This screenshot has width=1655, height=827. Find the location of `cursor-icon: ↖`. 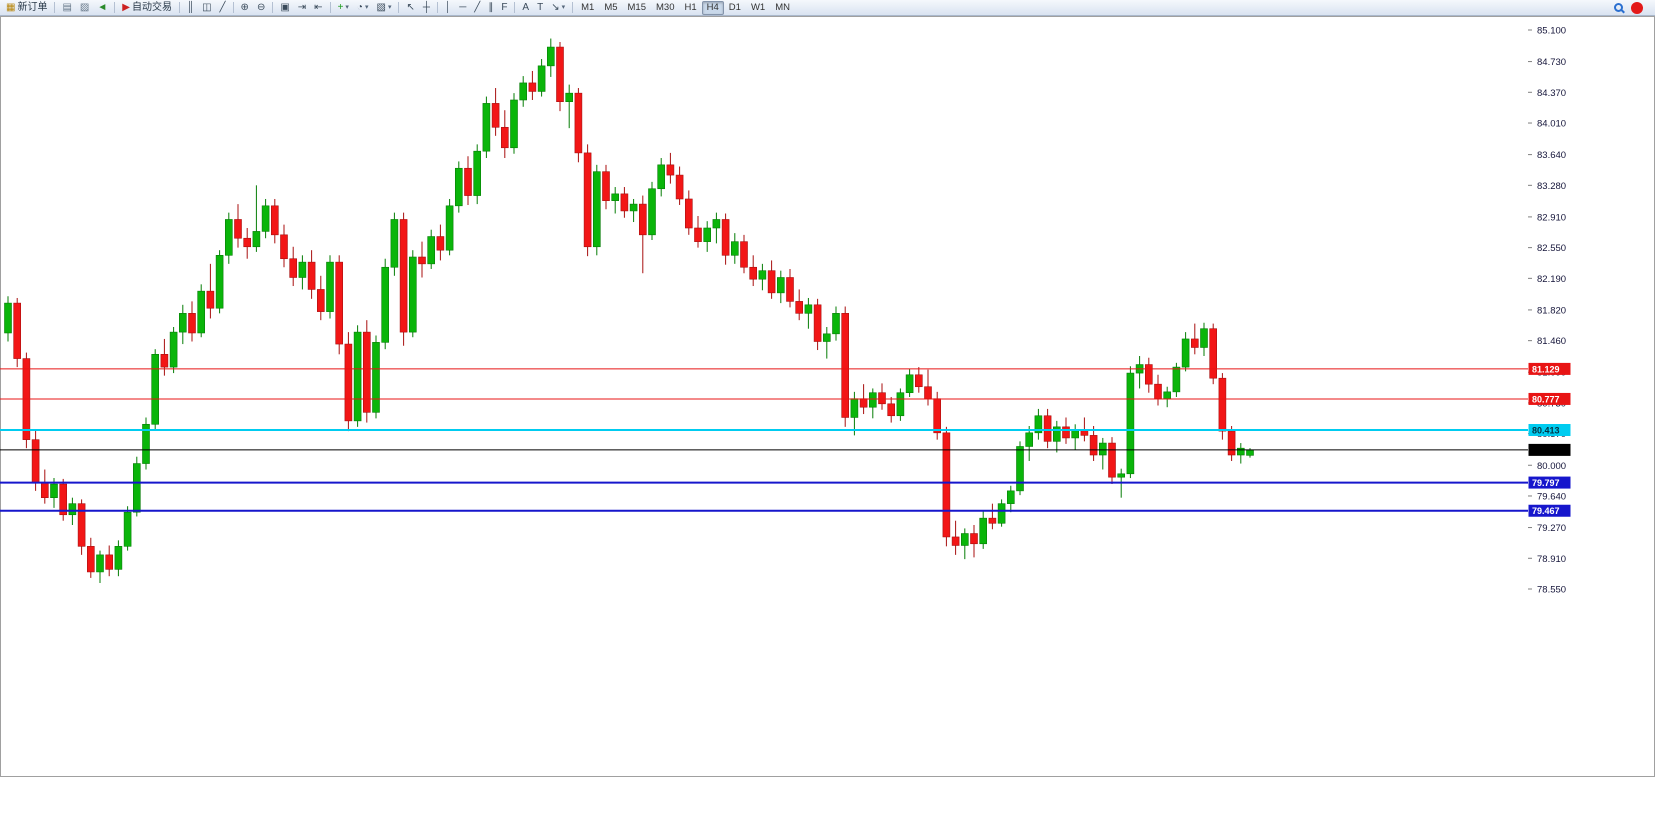

cursor-icon: ↖ is located at coordinates (410, 8).